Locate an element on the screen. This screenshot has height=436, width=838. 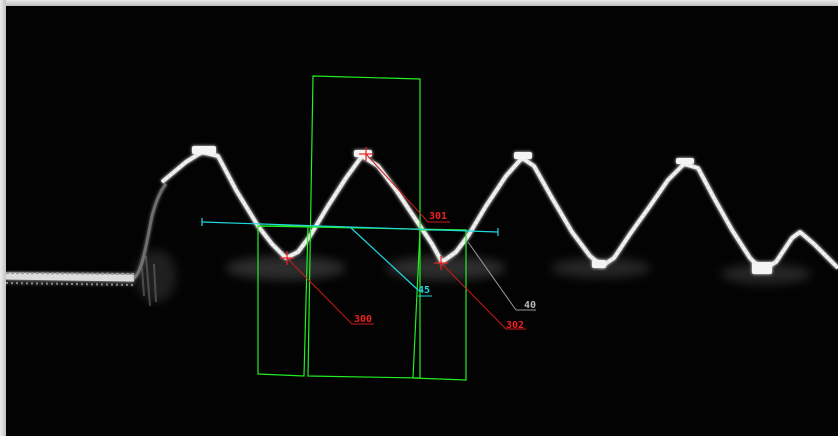
label-45: 45 is located at coordinates (424, 290).